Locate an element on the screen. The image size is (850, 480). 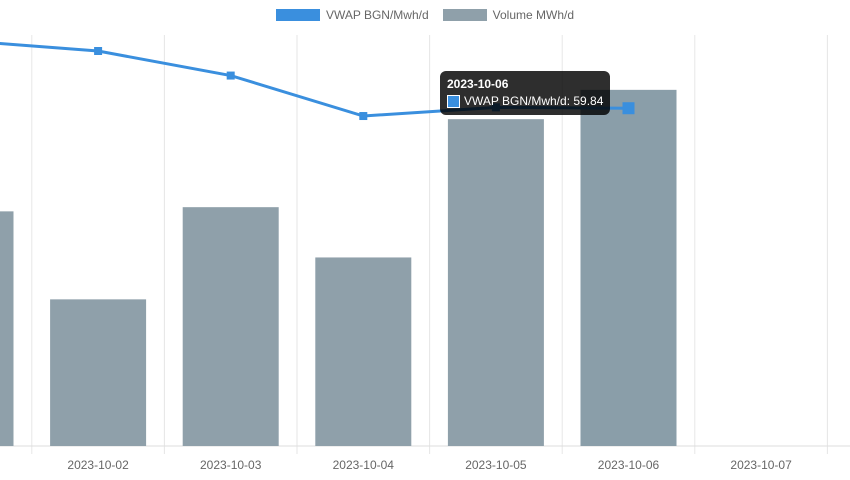
chart-tooltip: 2023-10-06 VWAP BGN/Mwh/d: 59.84 is located at coordinates (525, 93).